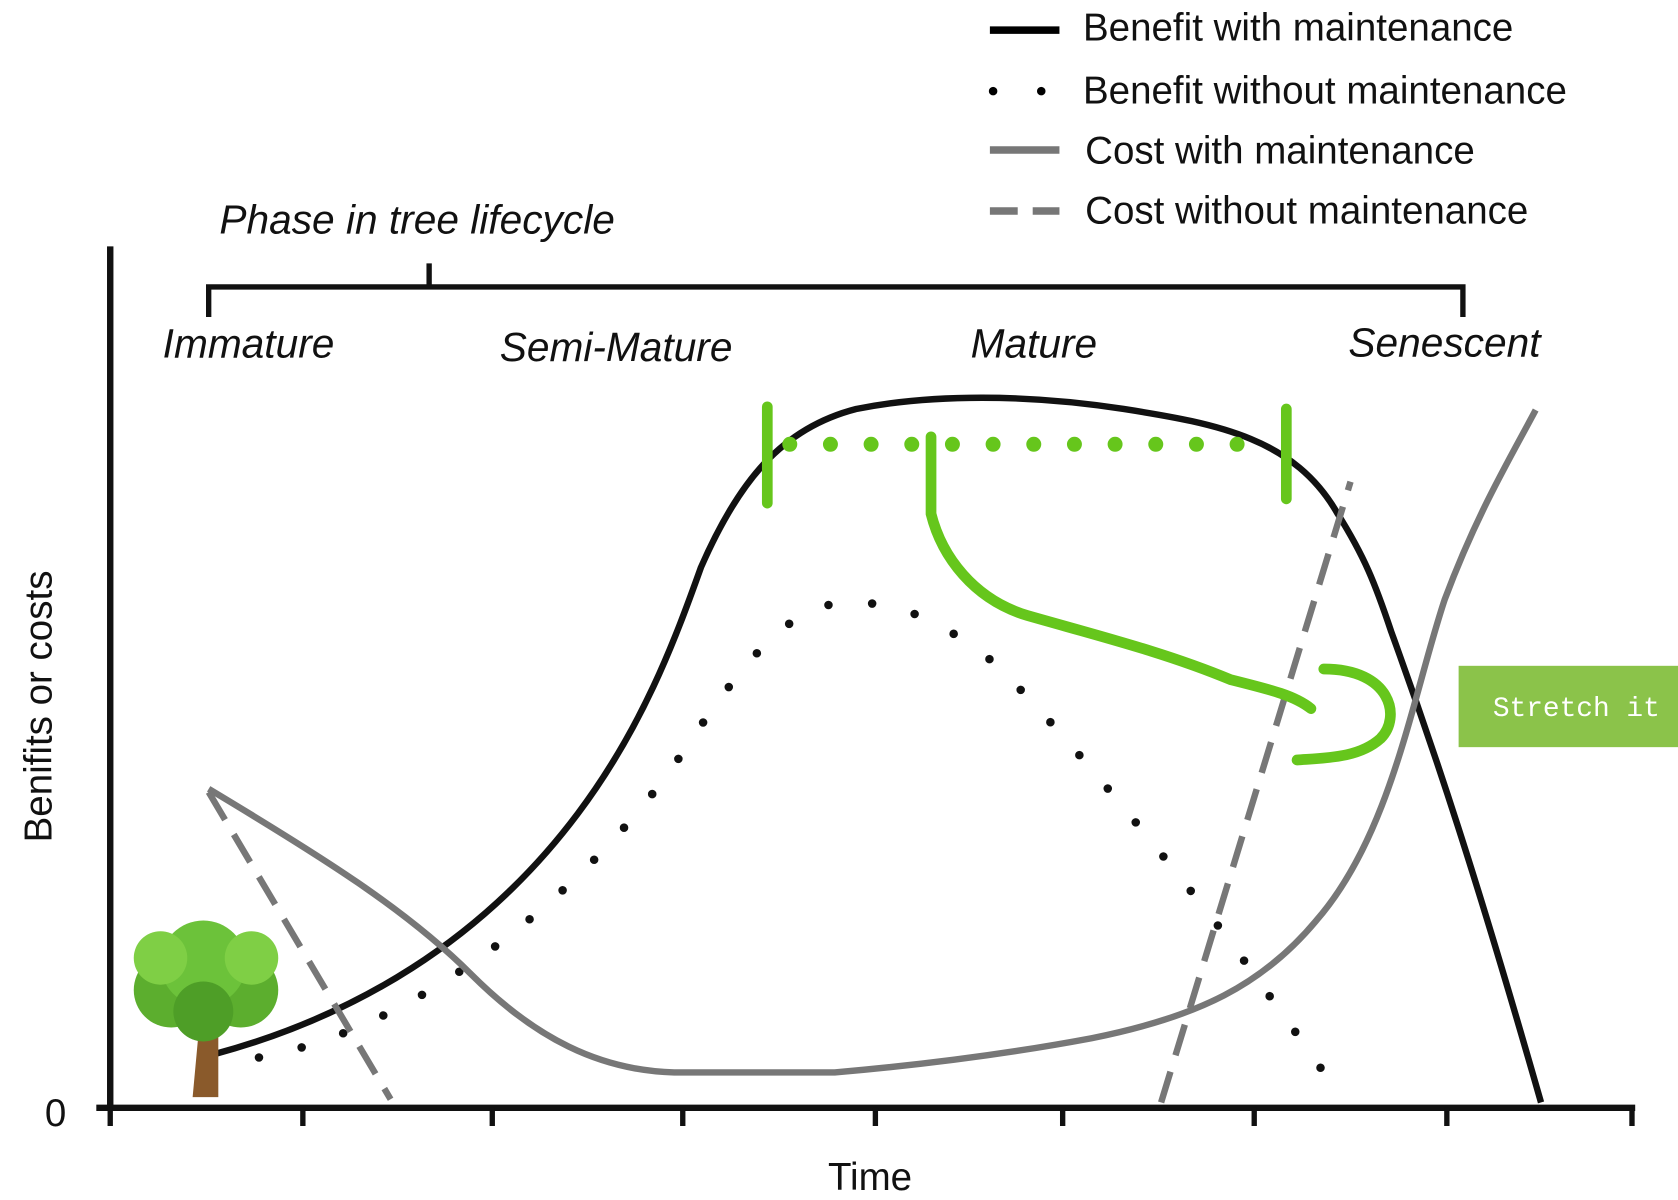 This screenshot has height=1200, width=1678. I want to click on phase-label: Immature, so click(249, 344).